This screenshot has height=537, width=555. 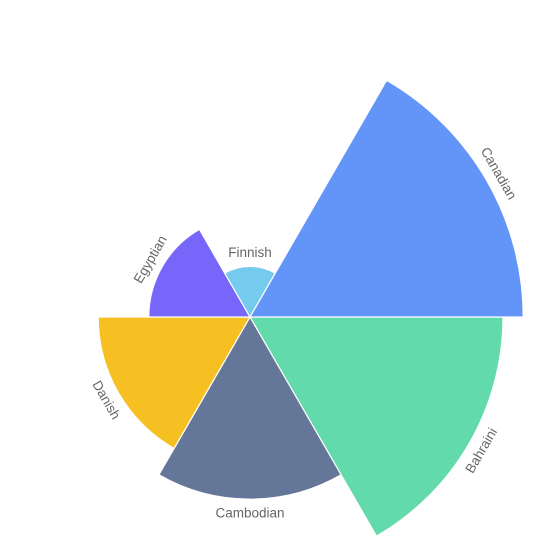 What do you see at coordinates (249, 513) in the screenshot?
I see `rose-label-cambodian: Cambodian` at bounding box center [249, 513].